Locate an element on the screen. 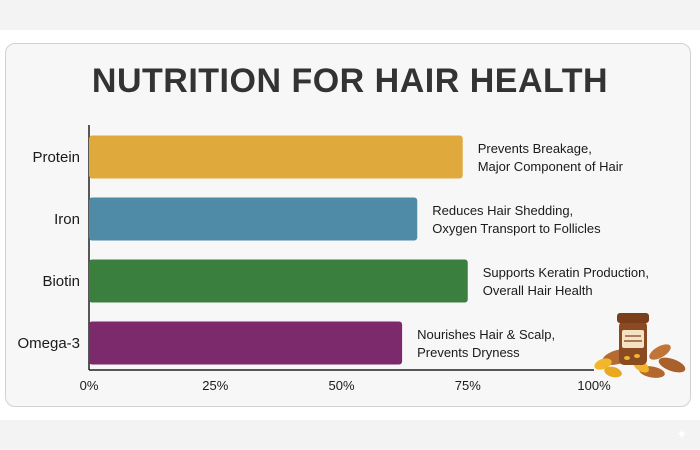  category-label: Omega-3 is located at coordinates (48, 343).